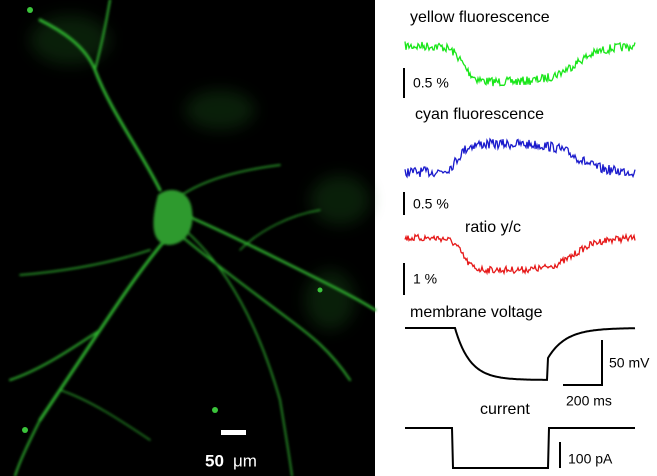  I want to click on scale-label: 100 pA, so click(590, 459).